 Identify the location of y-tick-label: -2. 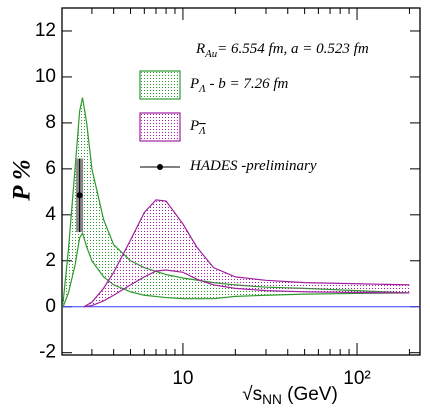
(47, 352).